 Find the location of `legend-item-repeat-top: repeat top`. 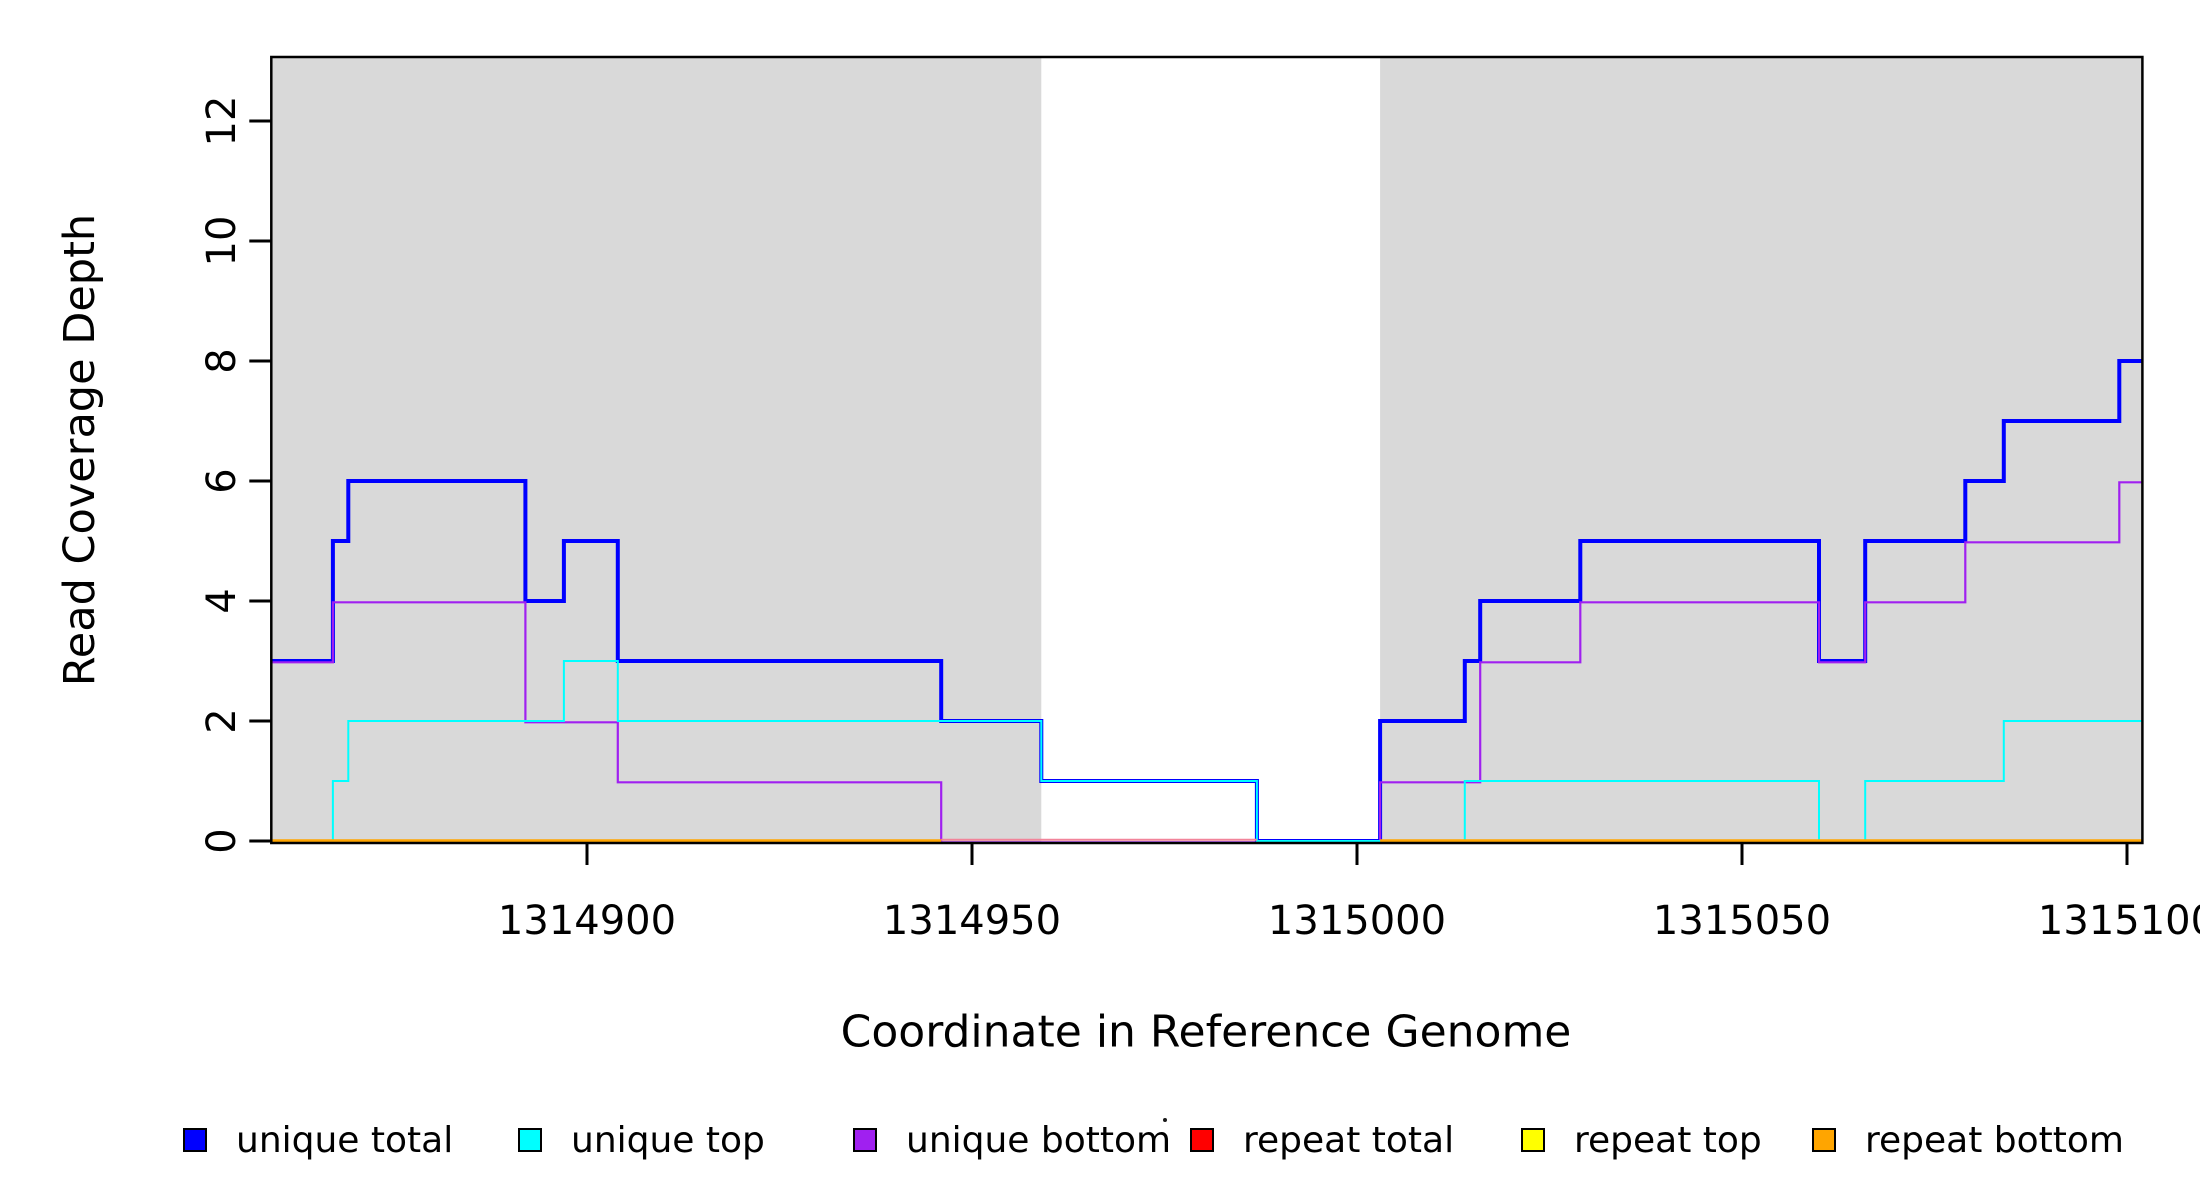

legend-item-repeat-top: repeat top is located at coordinates (1641, 1140).